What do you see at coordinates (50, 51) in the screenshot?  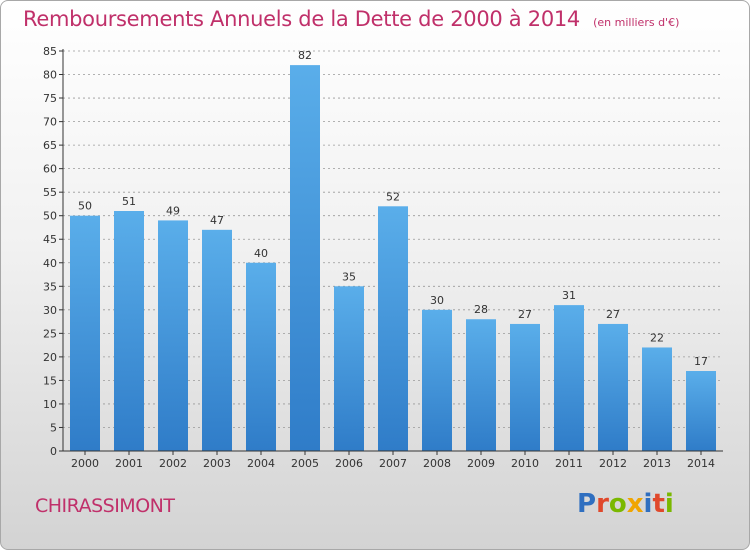 I see `y-tick-label: 85` at bounding box center [50, 51].